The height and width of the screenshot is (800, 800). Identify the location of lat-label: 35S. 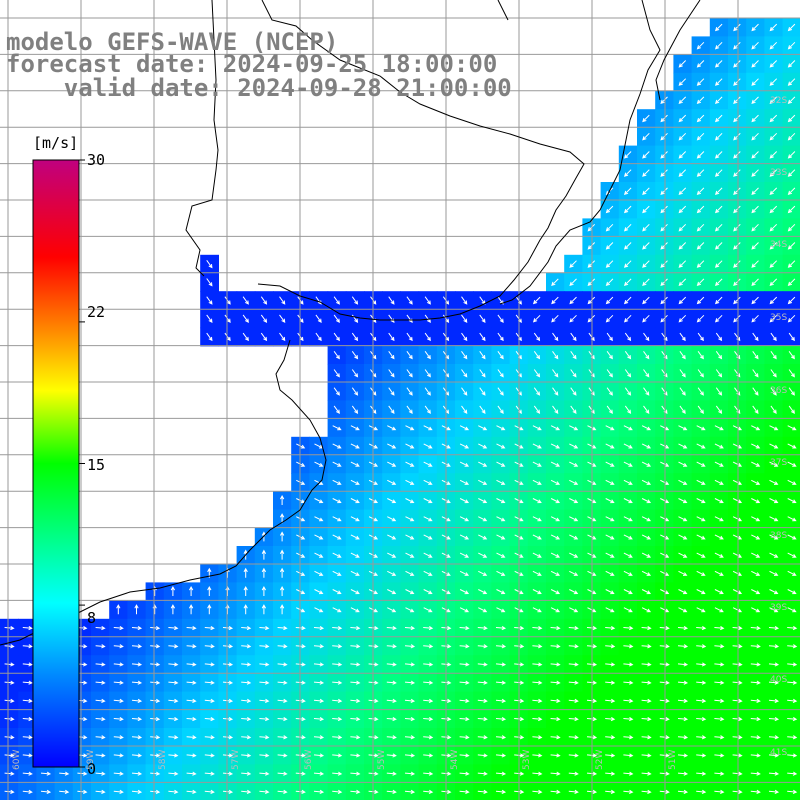
(779, 318).